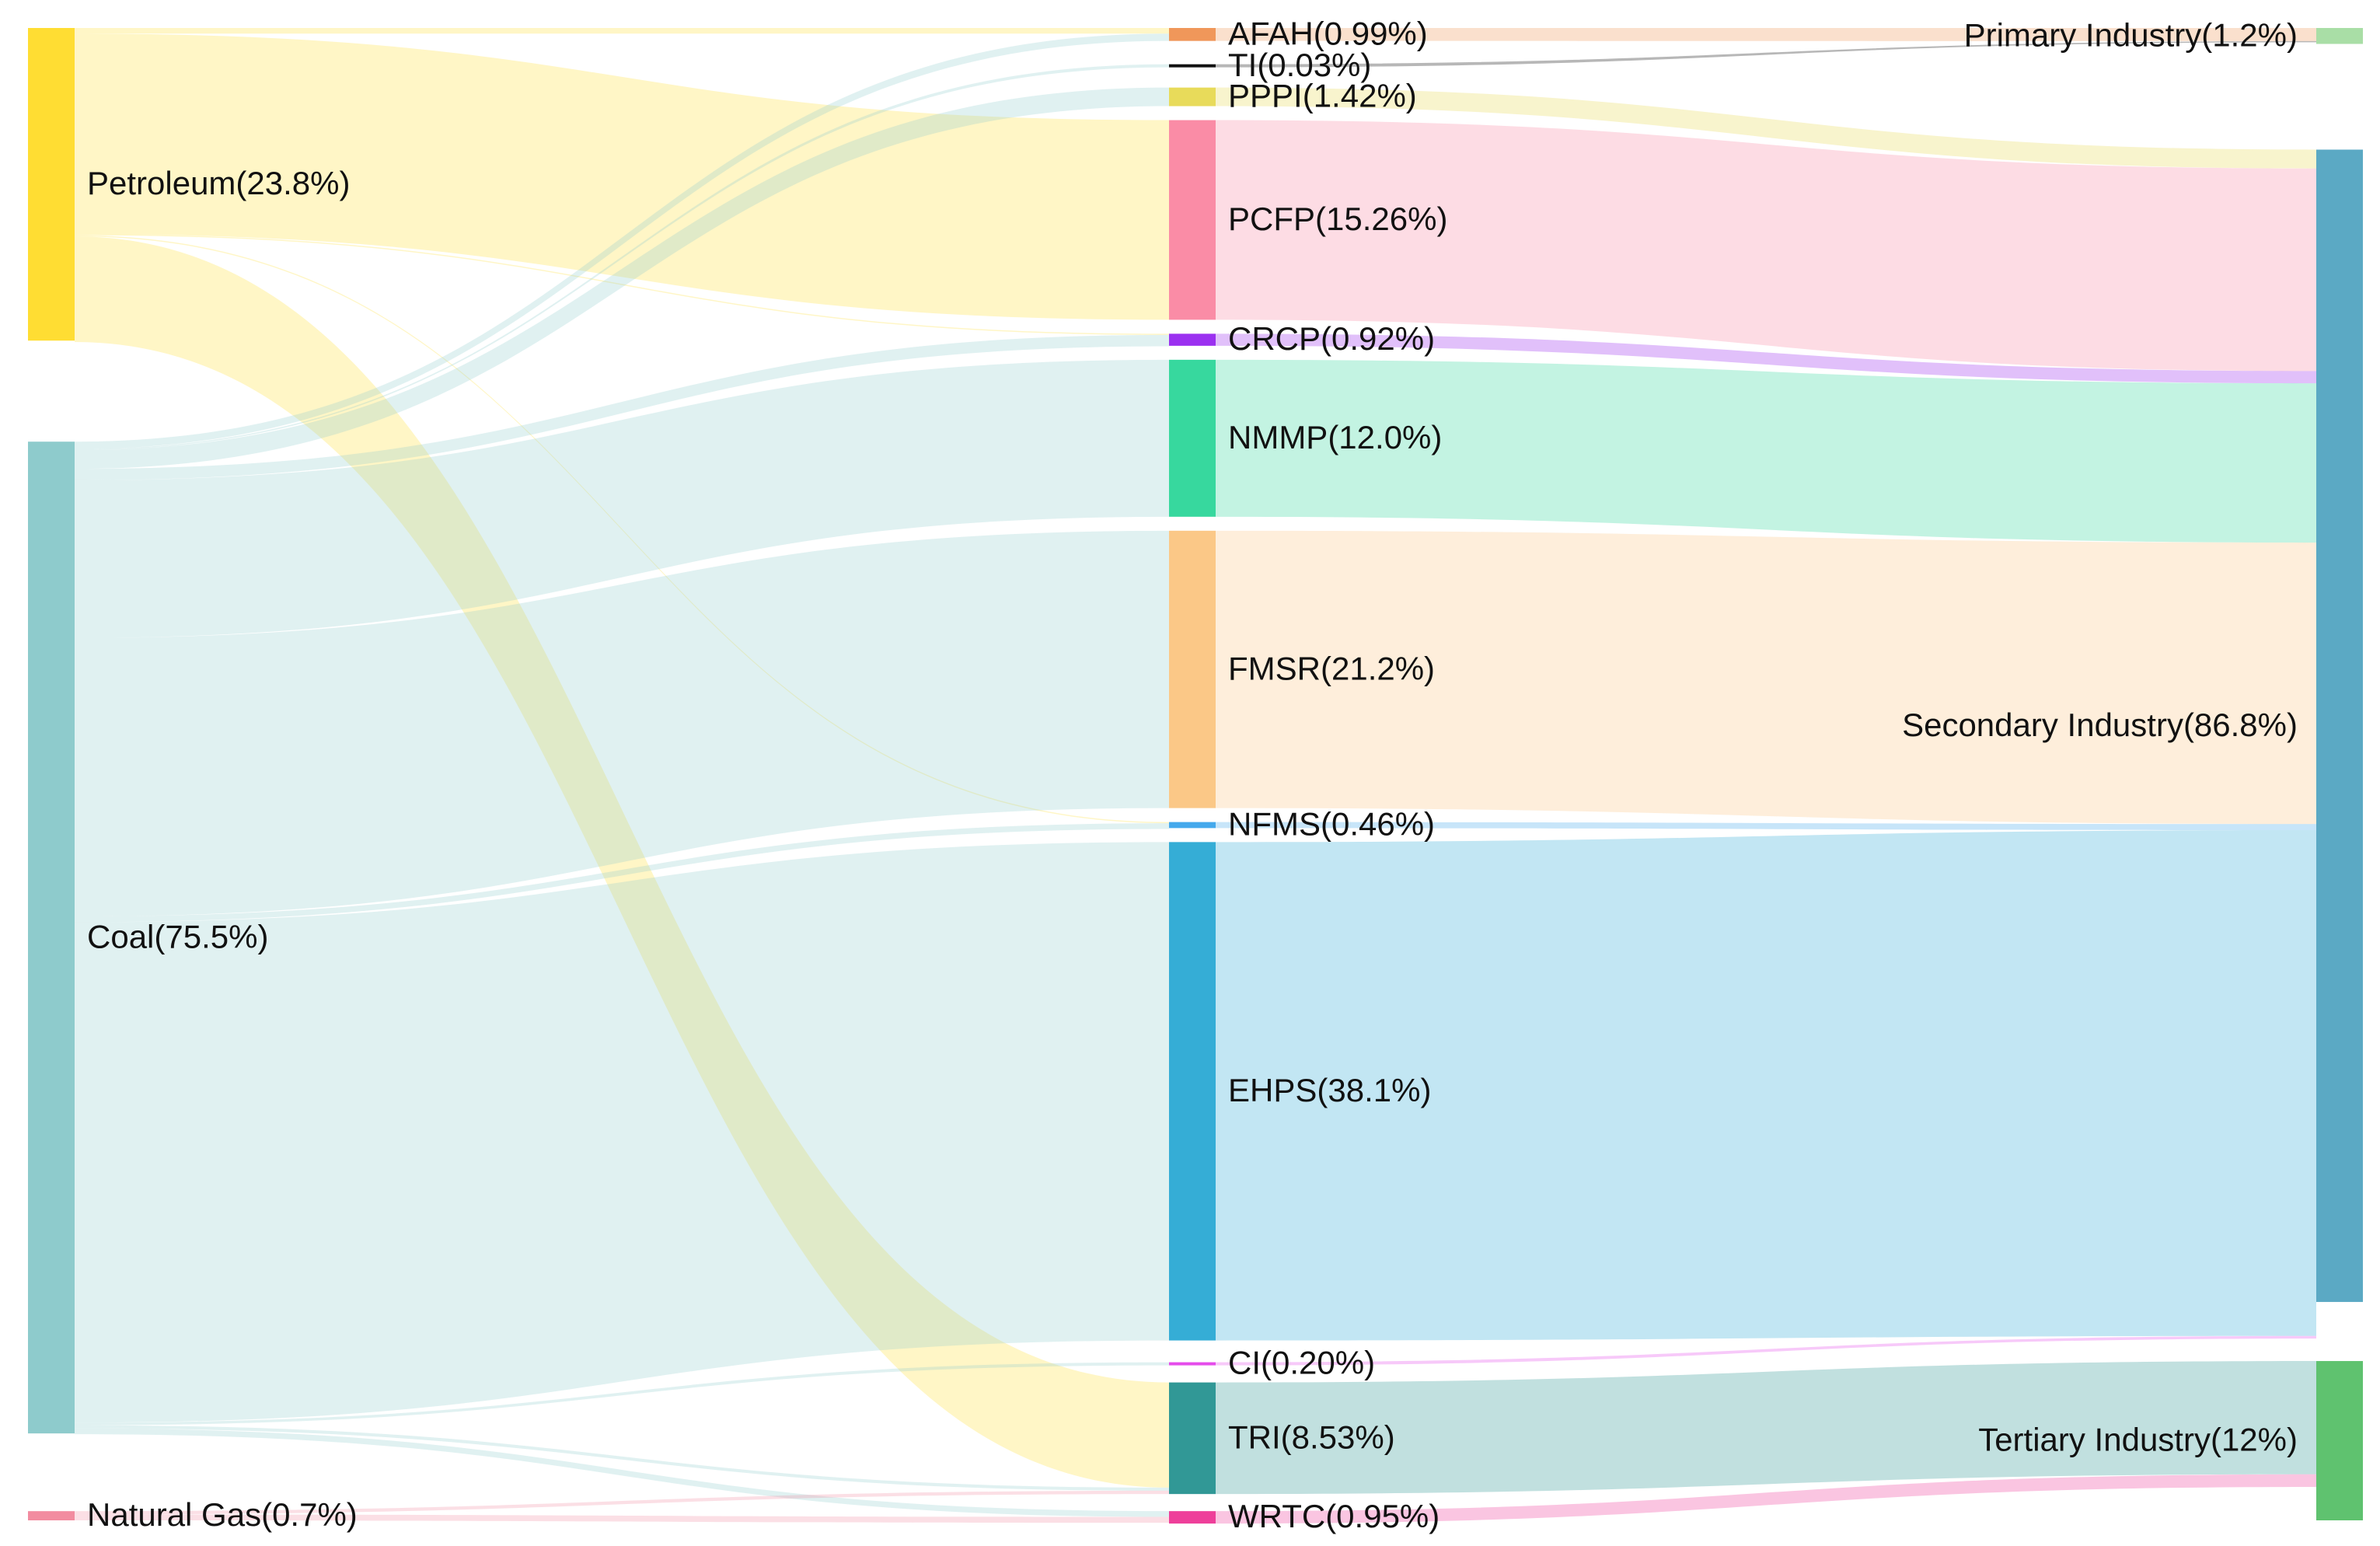  I want to click on label-wrtc: WRTC(0.95%), so click(1334, 1516).